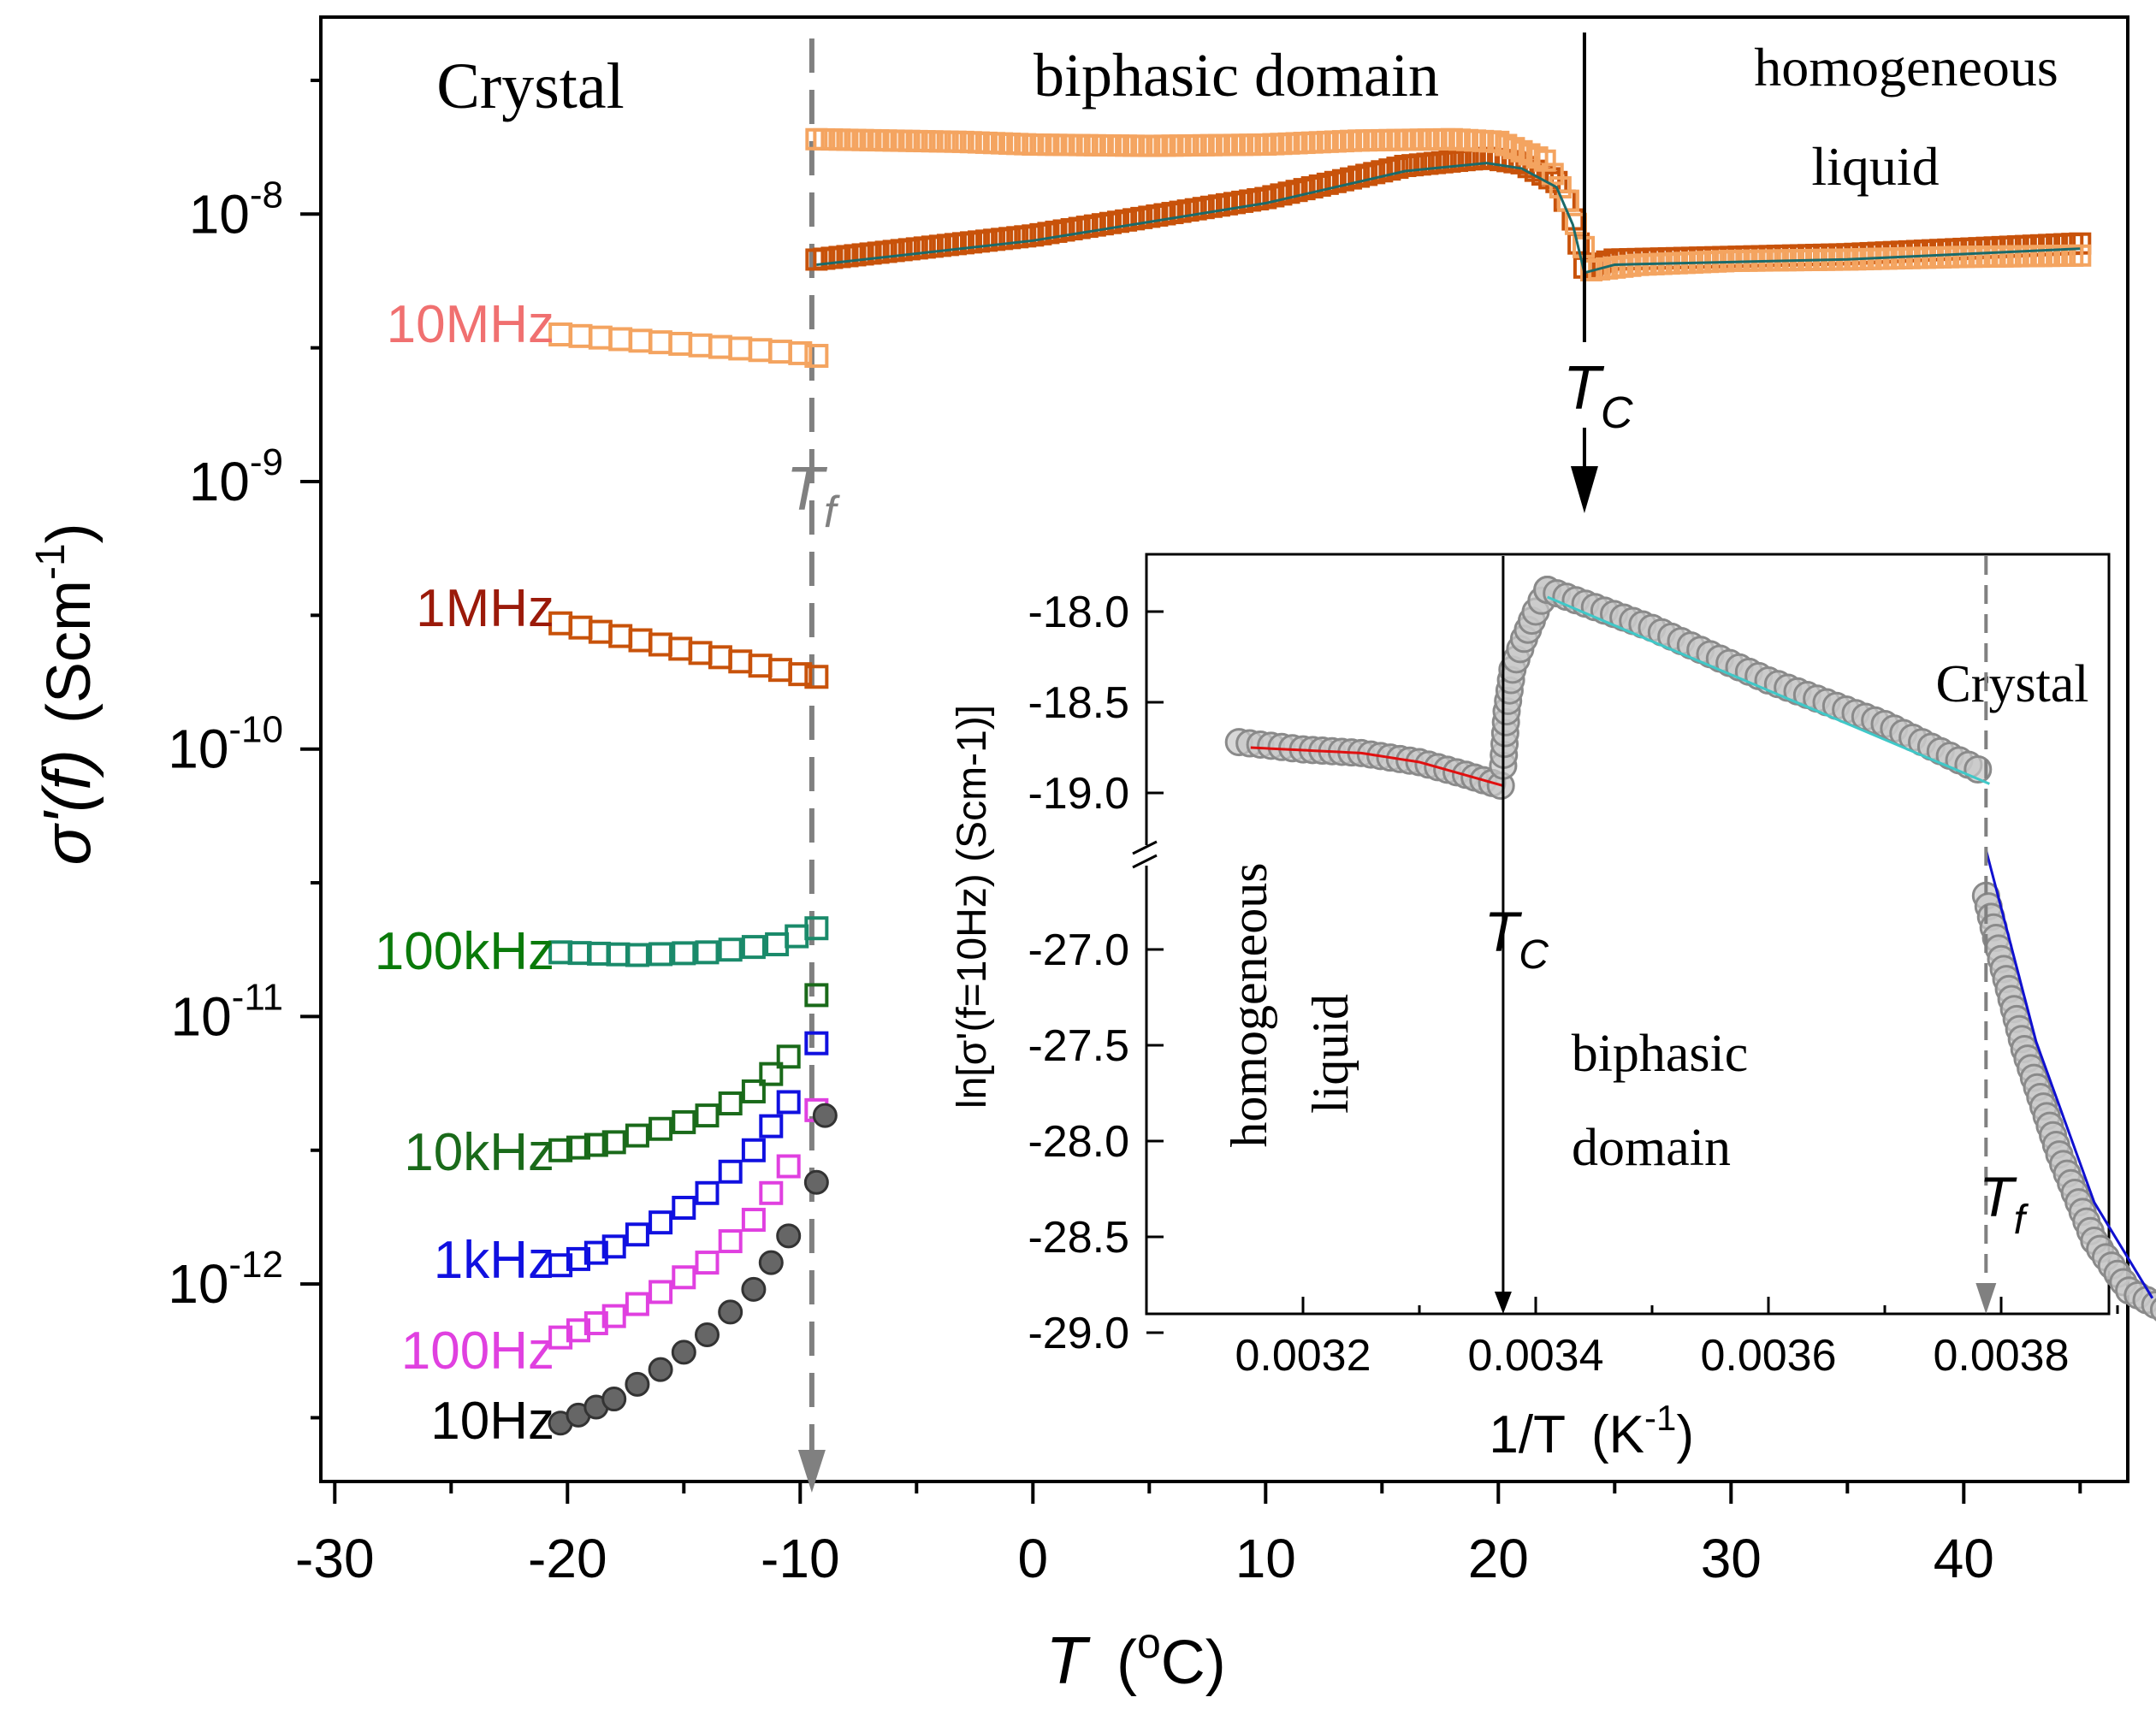 This screenshot has height=1721, width=2156. What do you see at coordinates (225, 744) in the screenshot?
I see `main-y-tick-label: 10-10` at bounding box center [225, 744].